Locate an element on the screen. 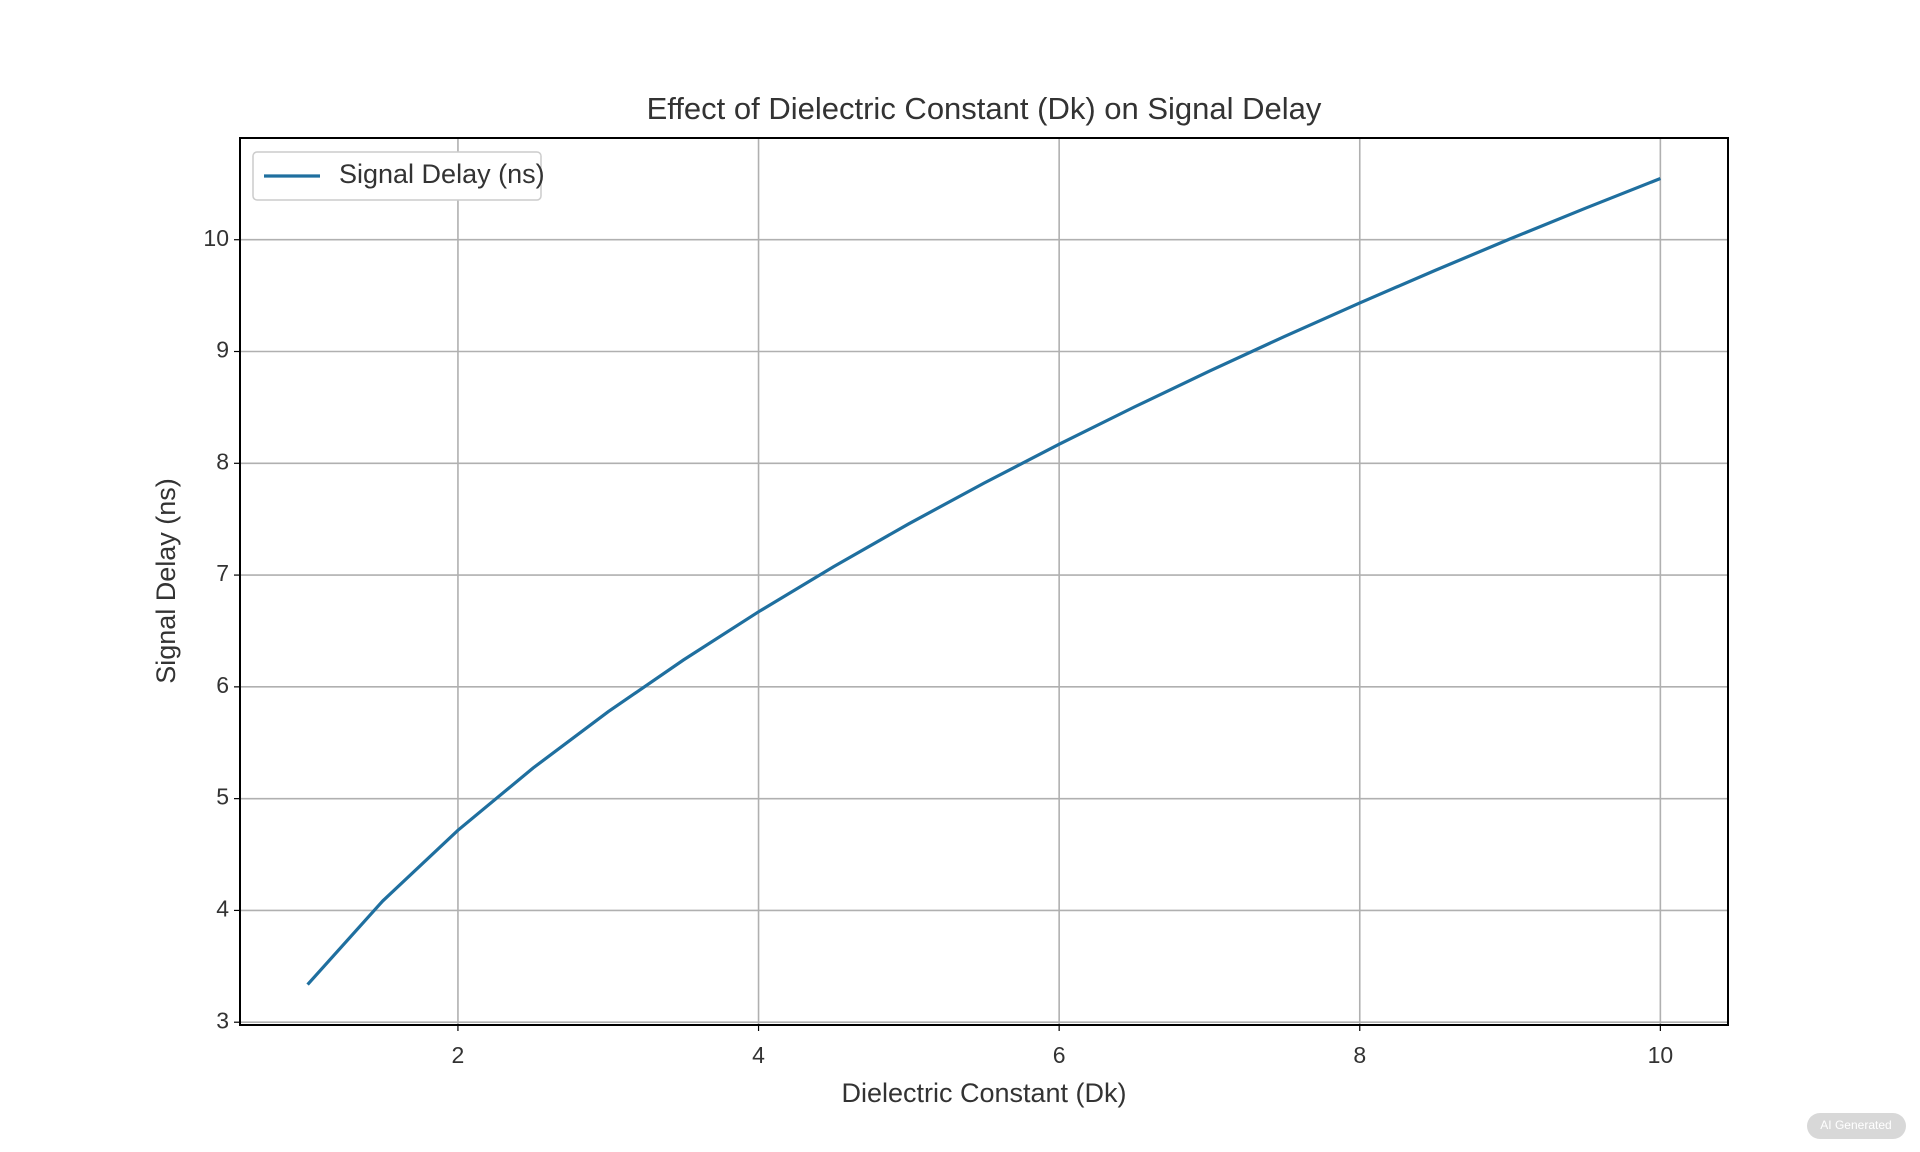 This screenshot has width=1920, height=1152. y-axis-label: Signal Delay (ns) is located at coordinates (166, 581).